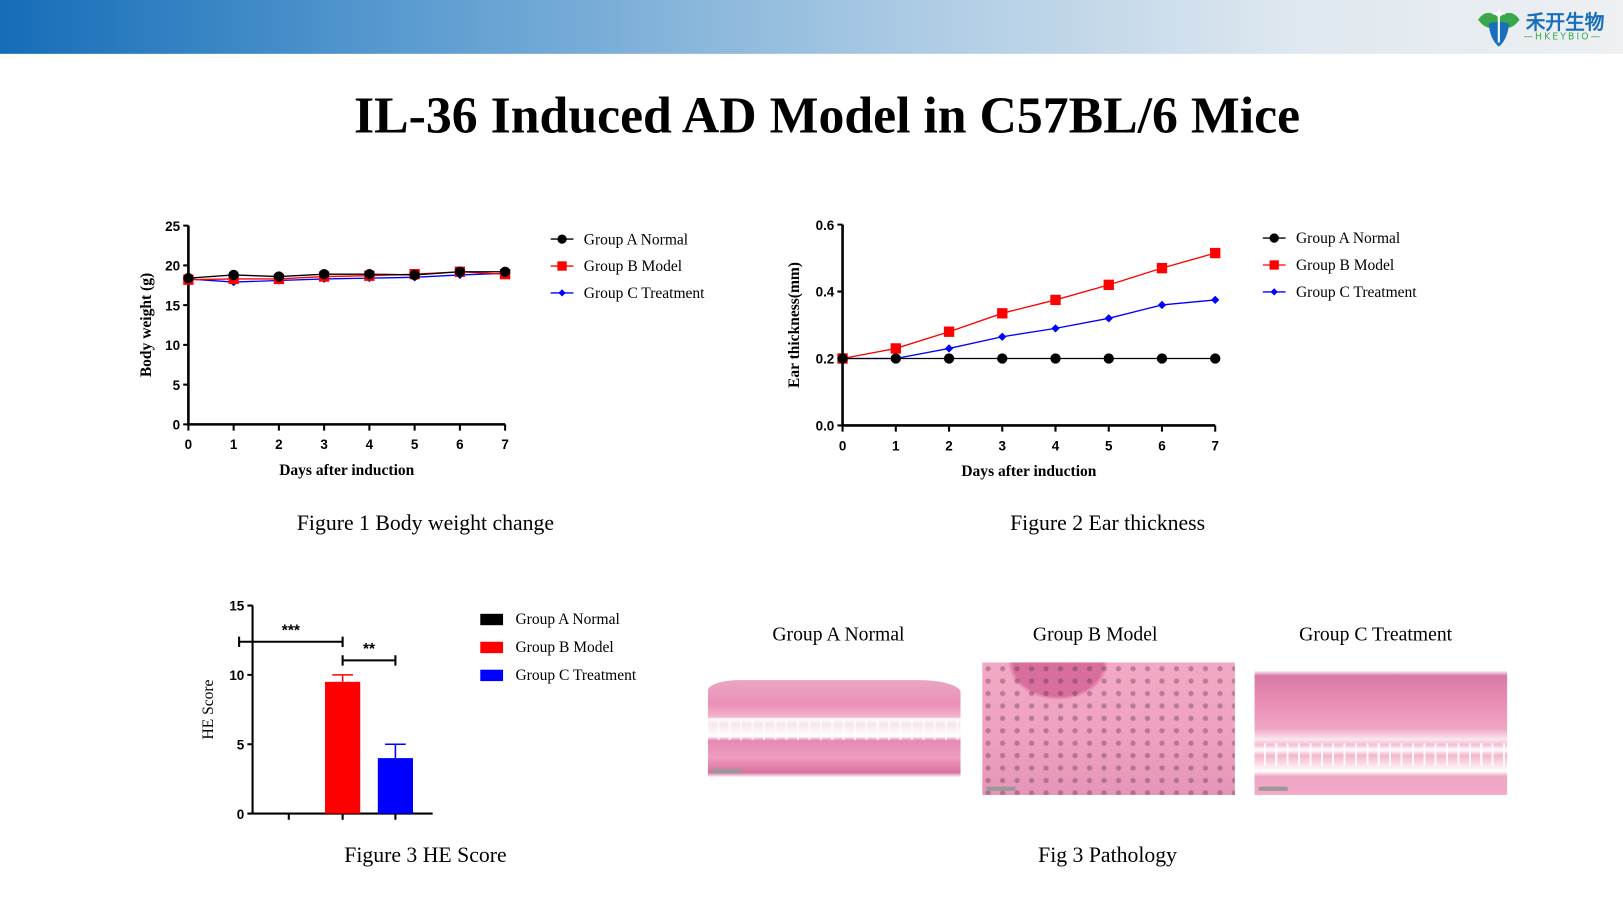 The image size is (1623, 909). Describe the element at coordinates (1381, 728) in the screenshot. I see `histology-image-treatment` at that location.